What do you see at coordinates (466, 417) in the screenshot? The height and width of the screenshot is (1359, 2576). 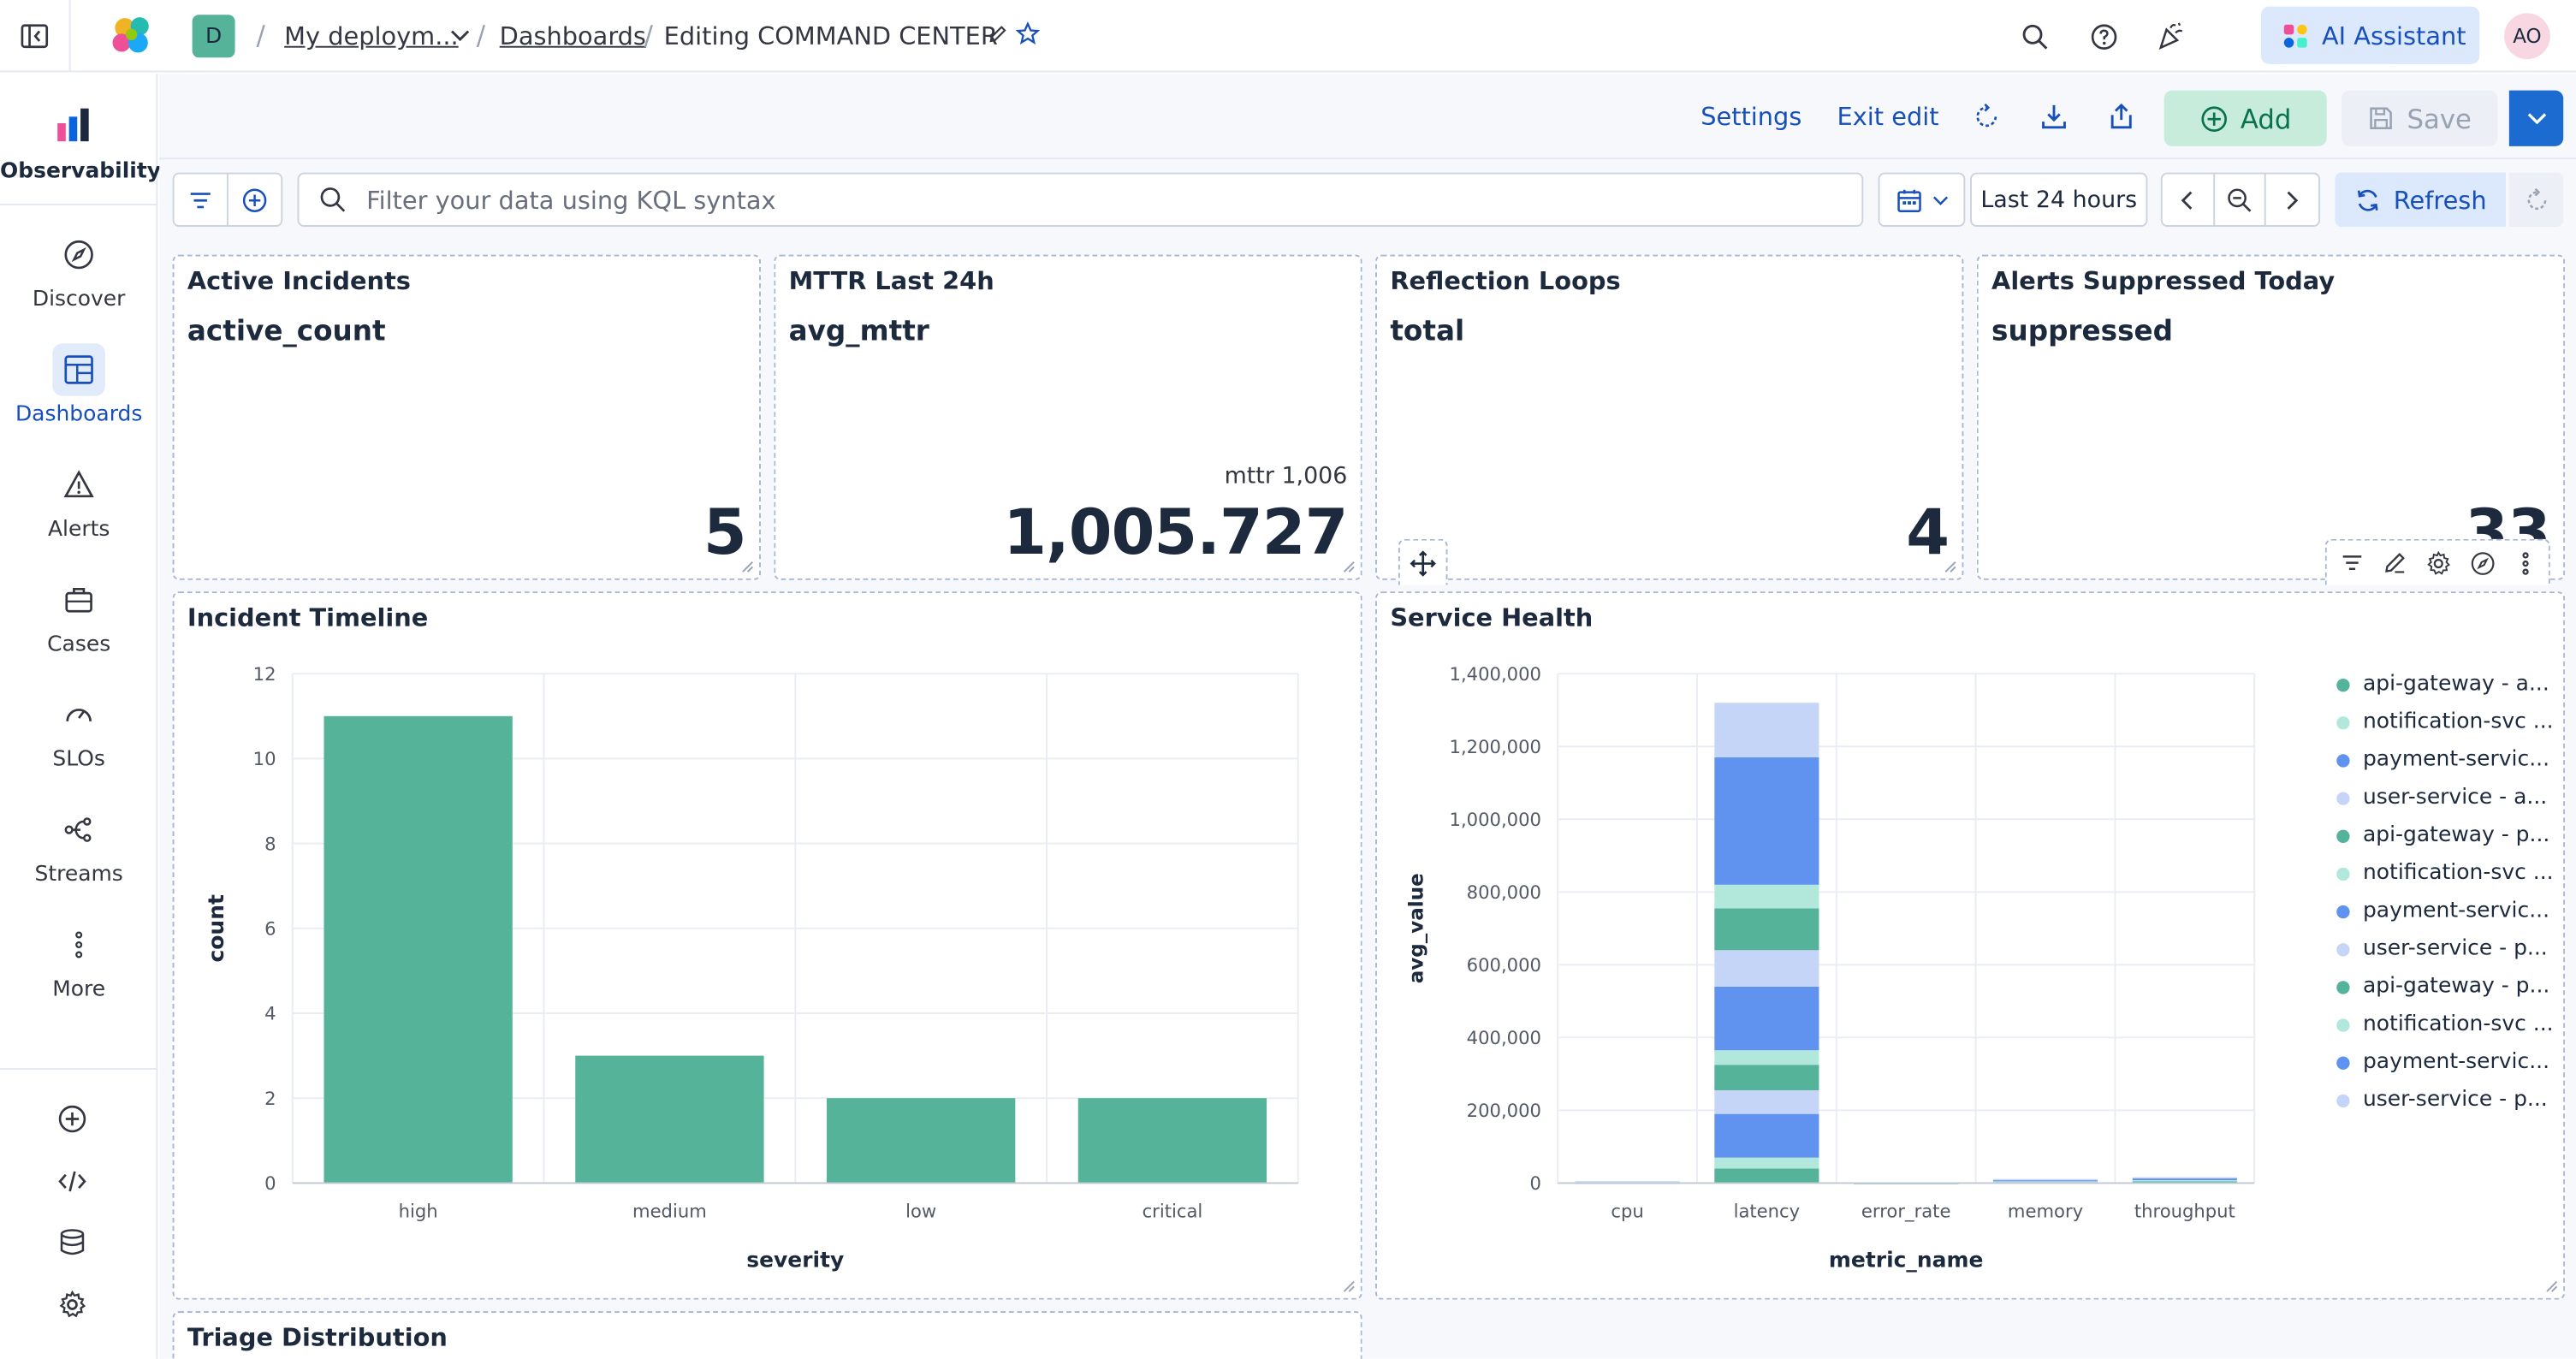 I see `metric-panel-active-incidents: Active Incidents active_count 5` at bounding box center [466, 417].